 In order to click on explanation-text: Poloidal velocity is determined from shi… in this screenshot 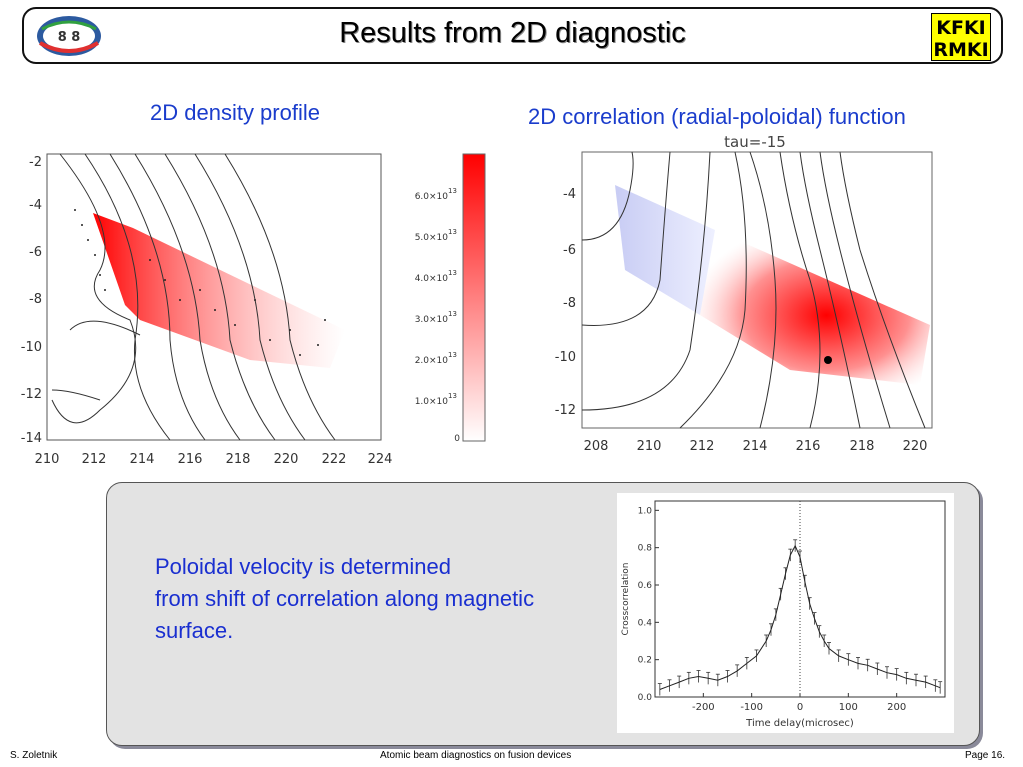, I will do `click(344, 599)`.